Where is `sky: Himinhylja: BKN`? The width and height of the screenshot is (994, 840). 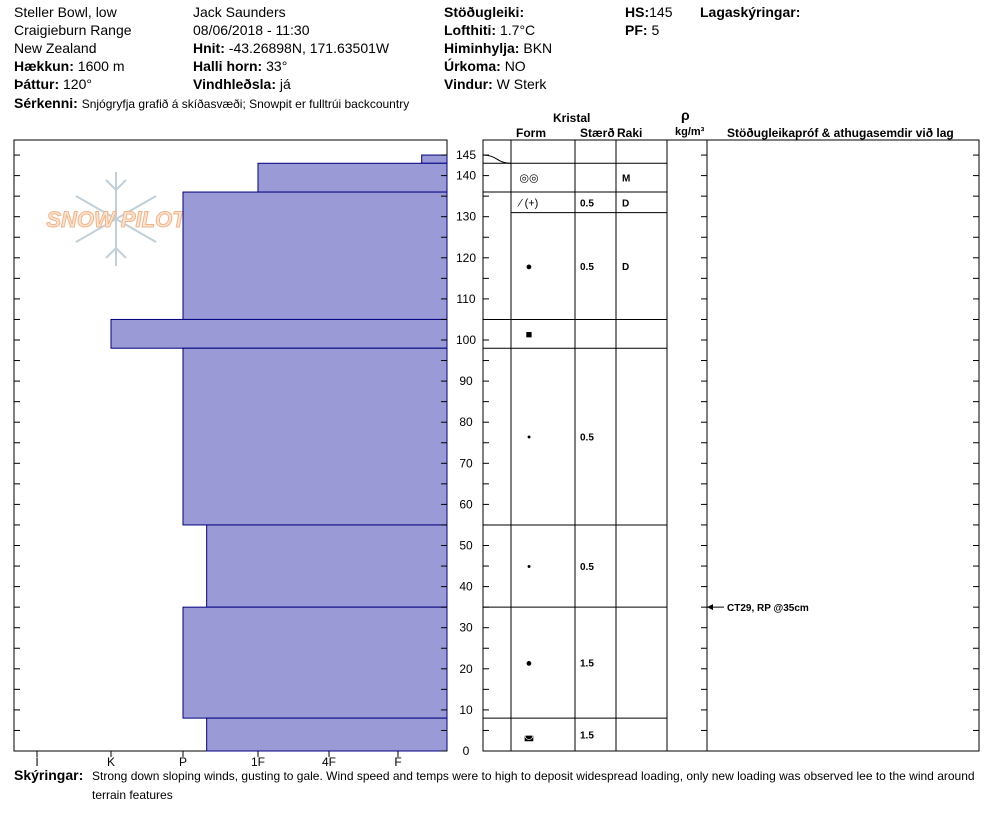
sky: Himinhylja: BKN is located at coordinates (498, 48).